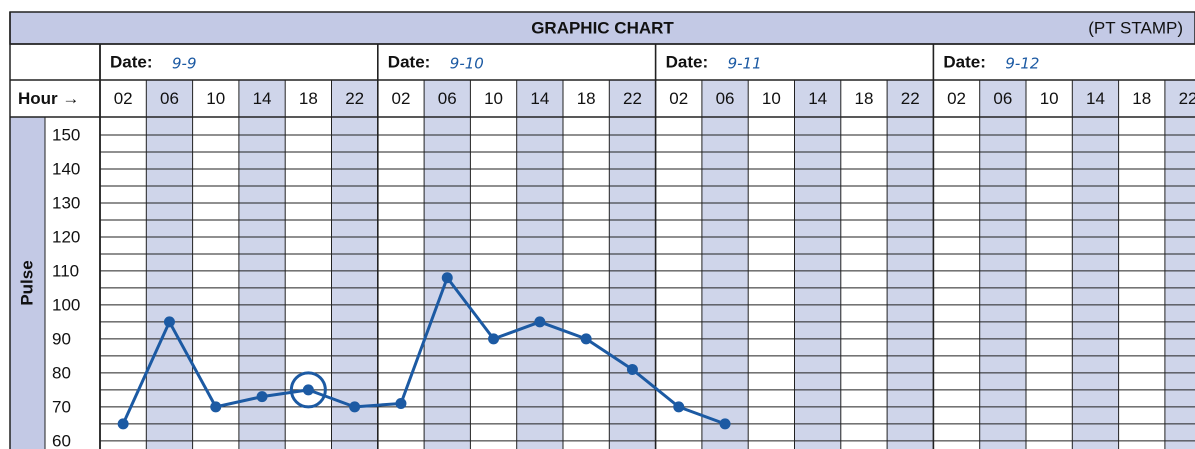 The height and width of the screenshot is (449, 1195). I want to click on y-tick-label: 60, so click(61, 440).